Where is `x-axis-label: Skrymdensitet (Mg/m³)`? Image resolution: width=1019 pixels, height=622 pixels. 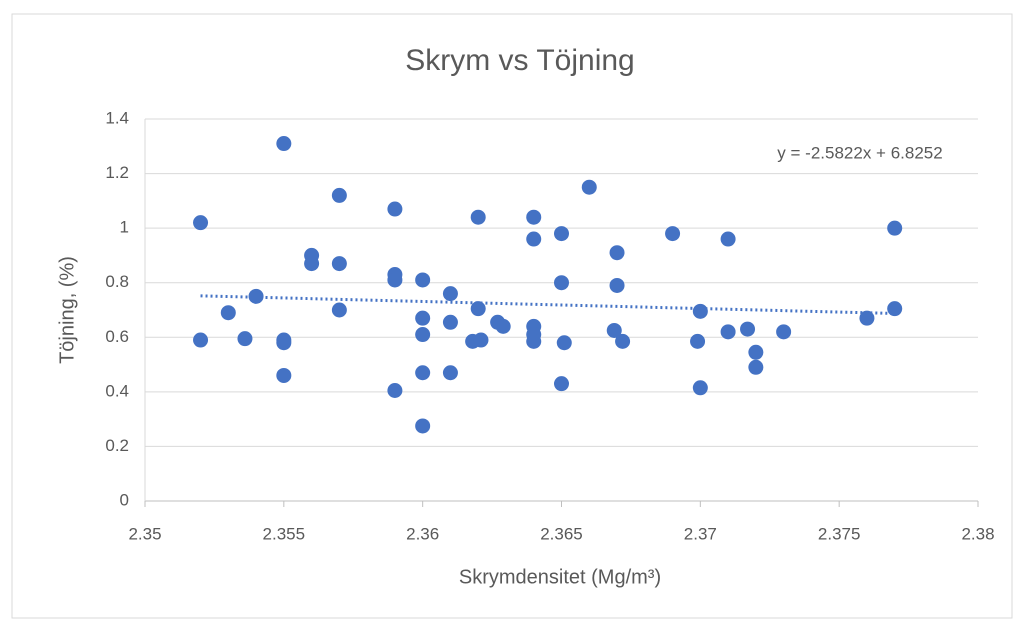
x-axis-label: Skrymdensitet (Mg/m³) is located at coordinates (560, 577).